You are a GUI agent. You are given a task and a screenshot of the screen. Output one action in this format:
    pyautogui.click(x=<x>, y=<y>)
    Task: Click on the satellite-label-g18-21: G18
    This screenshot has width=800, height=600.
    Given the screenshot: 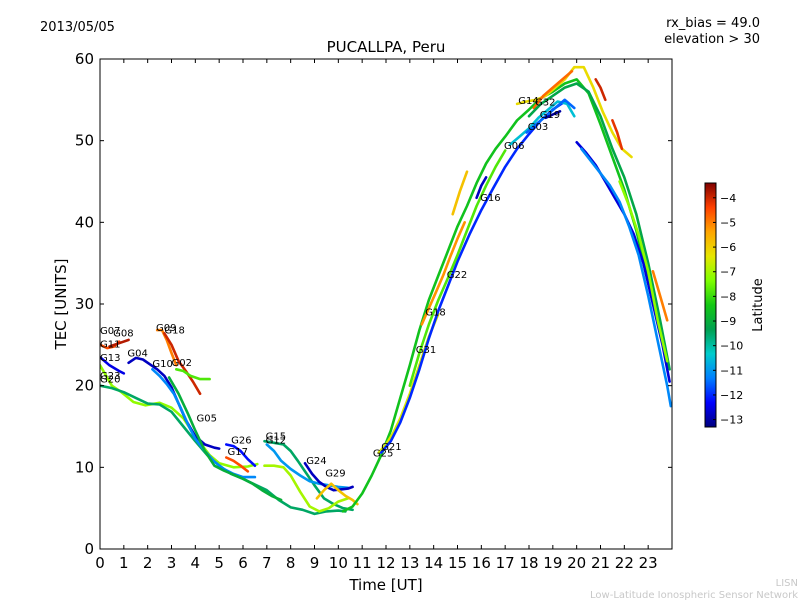 What is the action you would take?
    pyautogui.click(x=435, y=312)
    